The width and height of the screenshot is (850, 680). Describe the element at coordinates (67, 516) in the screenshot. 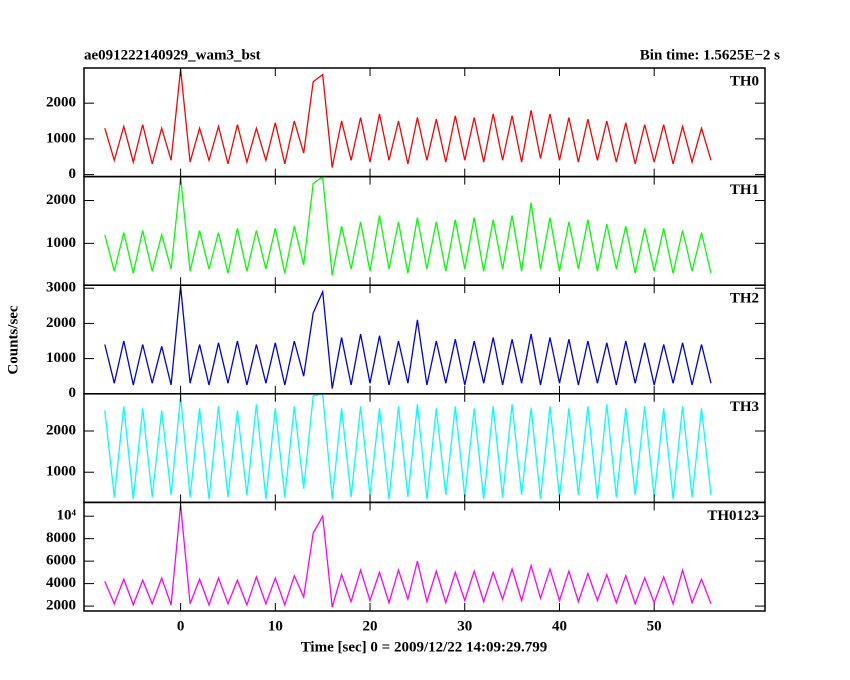

I see `y-tick-label: 10⁴` at that location.